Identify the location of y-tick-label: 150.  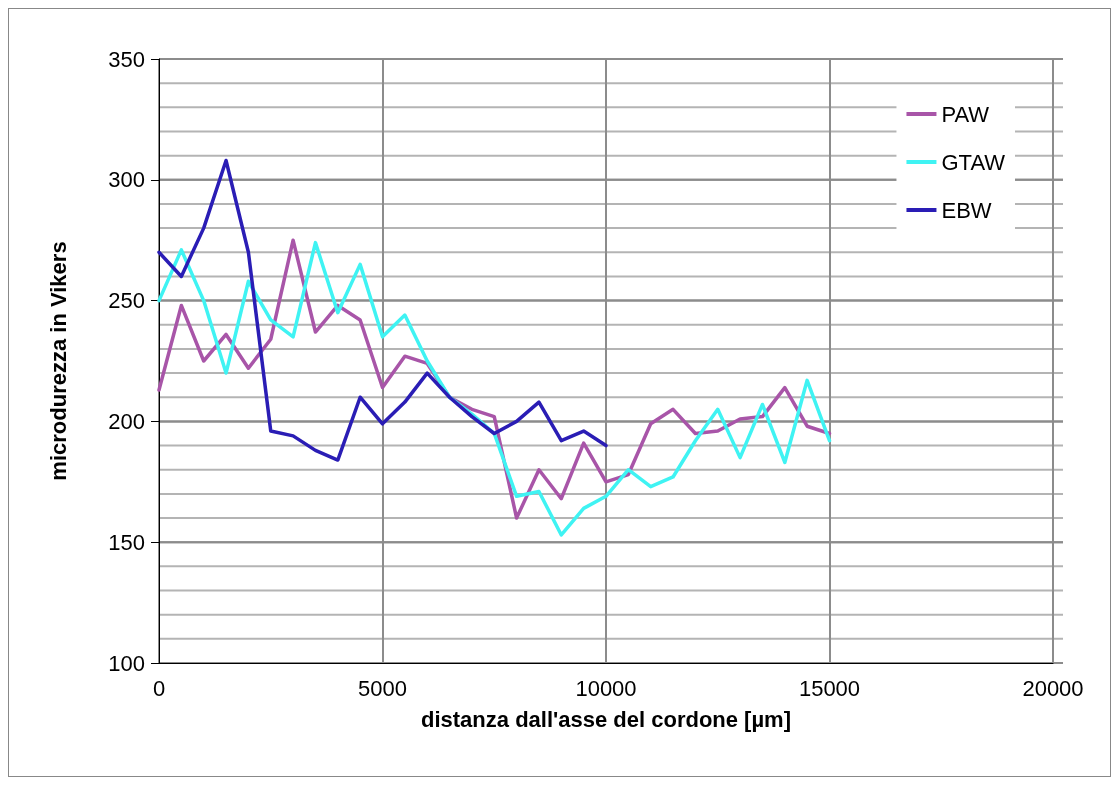
(126, 542).